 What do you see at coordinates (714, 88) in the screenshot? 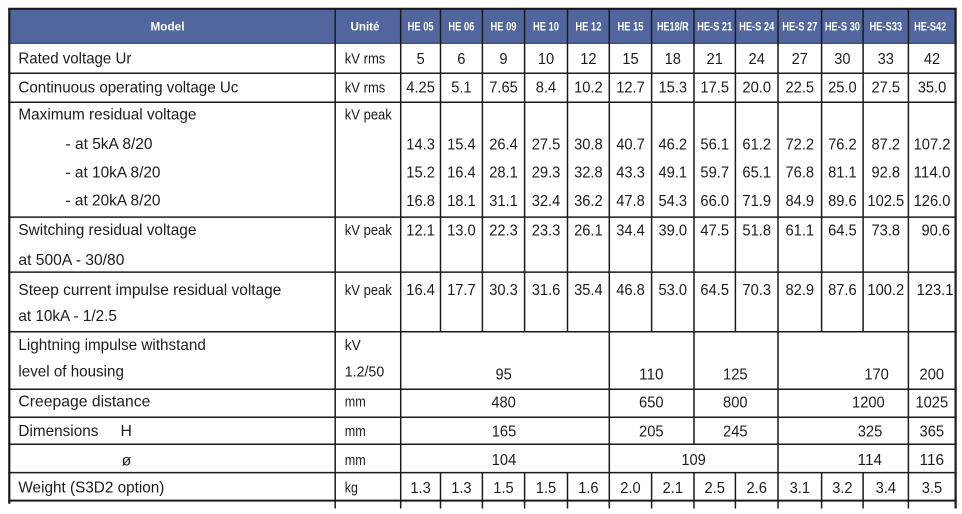
I see `svg-text: 17.5` at bounding box center [714, 88].